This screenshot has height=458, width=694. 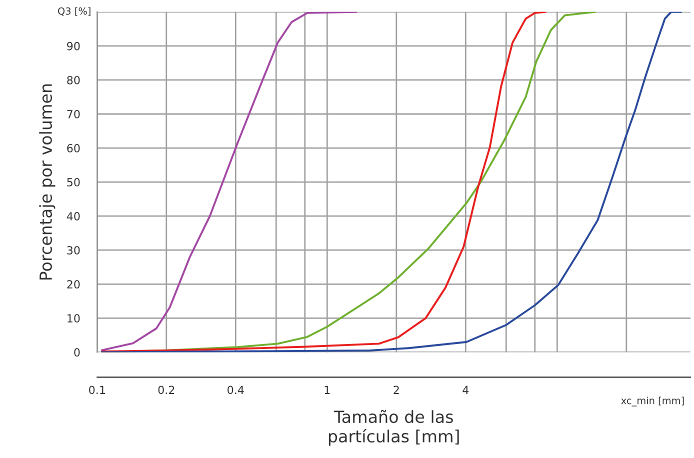 What do you see at coordinates (396, 390) in the screenshot?
I see `x-tick-label: 2` at bounding box center [396, 390].